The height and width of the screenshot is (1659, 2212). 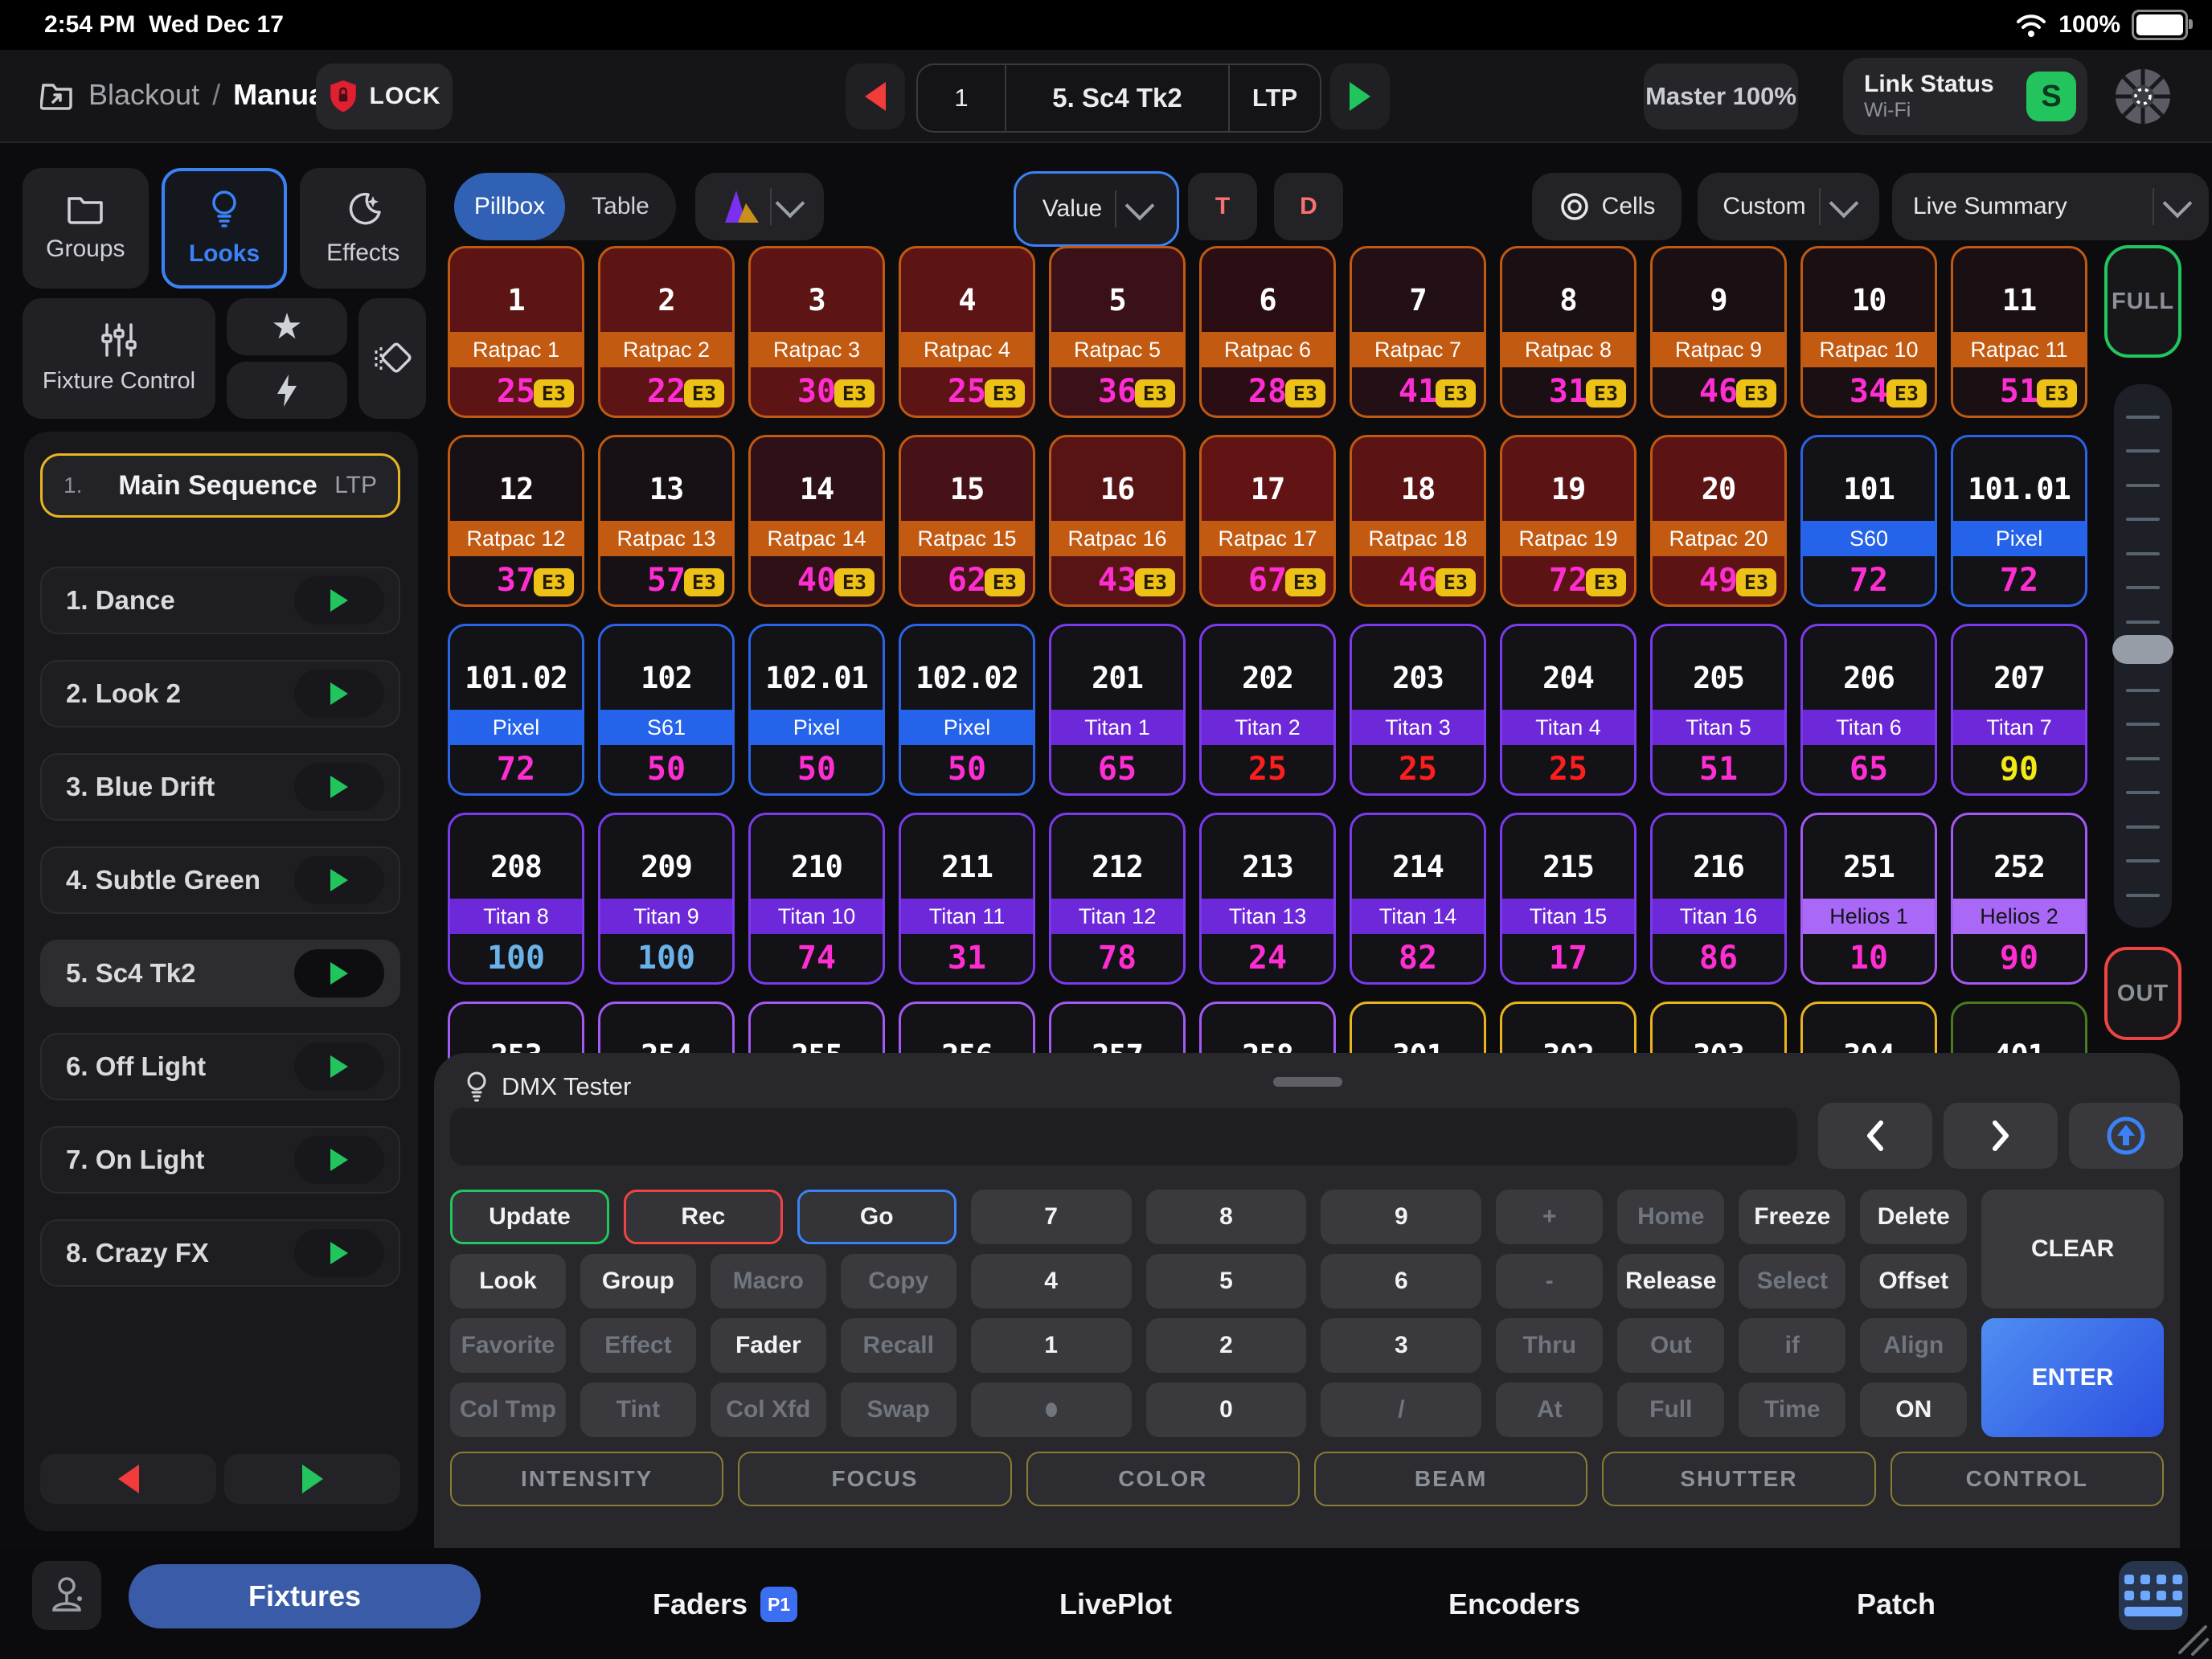 I want to click on fixture-cell-2: 2 Ratpac 2 22 E3, so click(x=666, y=332).